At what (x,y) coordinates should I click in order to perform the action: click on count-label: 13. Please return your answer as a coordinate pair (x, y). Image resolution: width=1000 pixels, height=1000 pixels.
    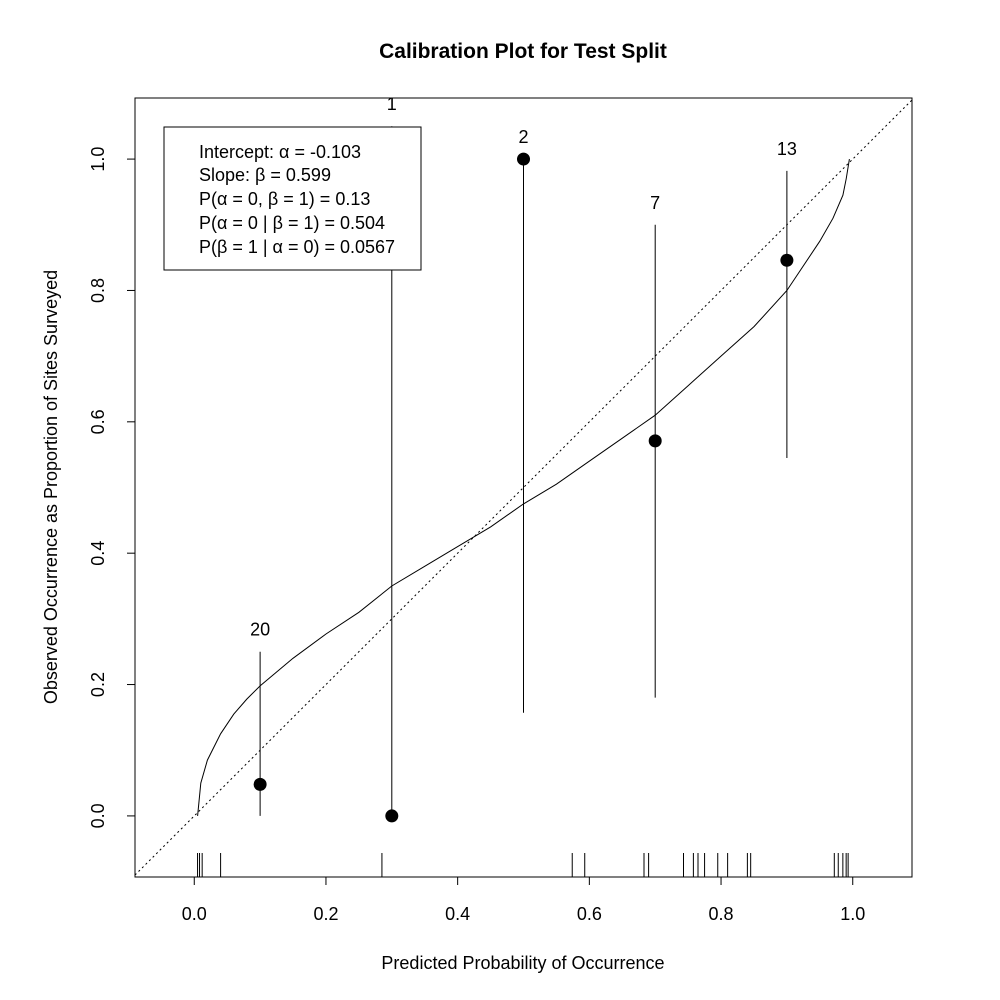
    Looking at the image, I should click on (787, 149).